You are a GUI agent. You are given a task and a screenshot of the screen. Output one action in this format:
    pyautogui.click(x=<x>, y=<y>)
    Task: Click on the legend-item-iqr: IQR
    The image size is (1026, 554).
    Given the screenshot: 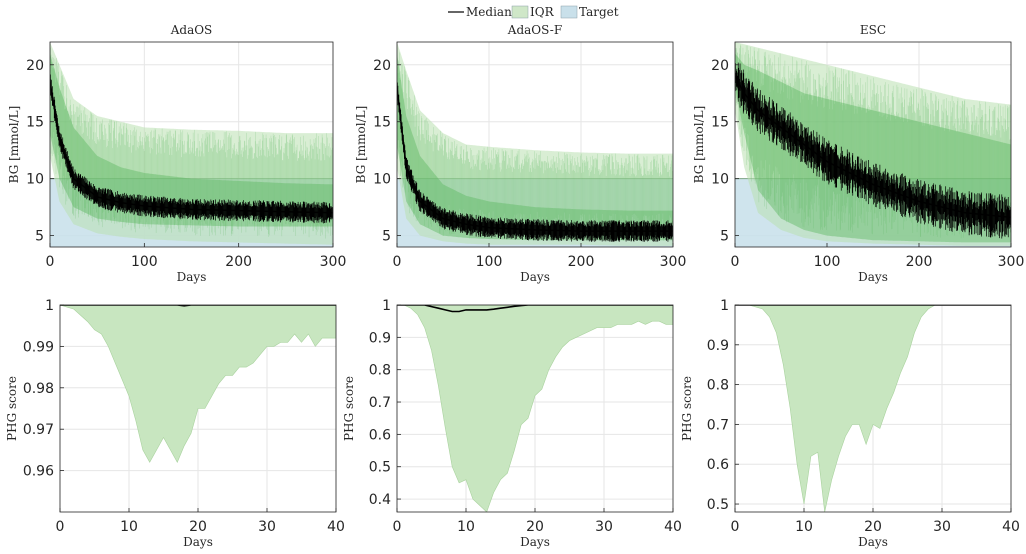 What is the action you would take?
    pyautogui.click(x=533, y=12)
    